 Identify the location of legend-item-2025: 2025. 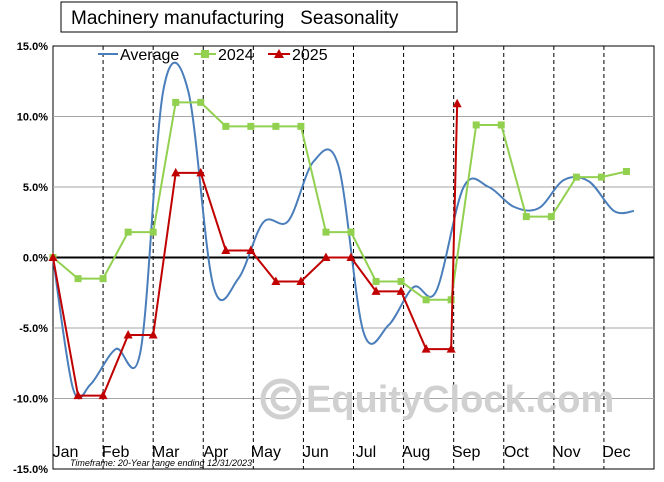
(298, 55).